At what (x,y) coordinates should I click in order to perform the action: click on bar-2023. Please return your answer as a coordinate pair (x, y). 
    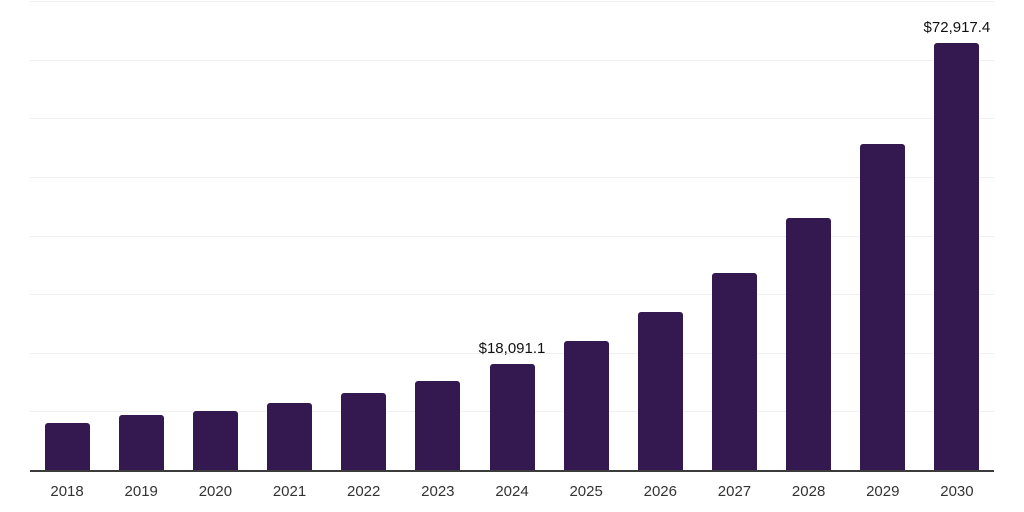
    Looking at the image, I should click on (438, 425).